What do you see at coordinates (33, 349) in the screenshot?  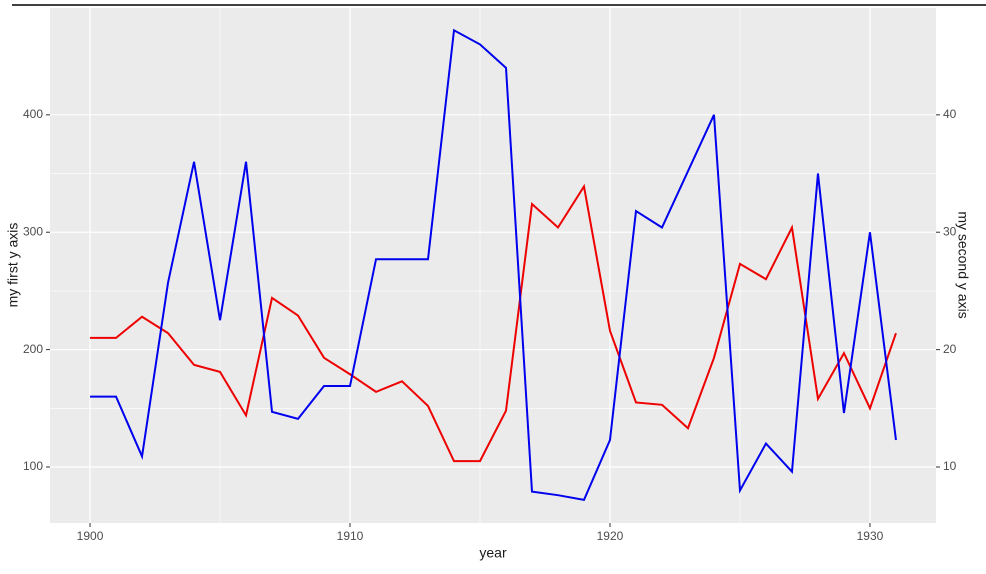 I see `y-tick-label: 200` at bounding box center [33, 349].